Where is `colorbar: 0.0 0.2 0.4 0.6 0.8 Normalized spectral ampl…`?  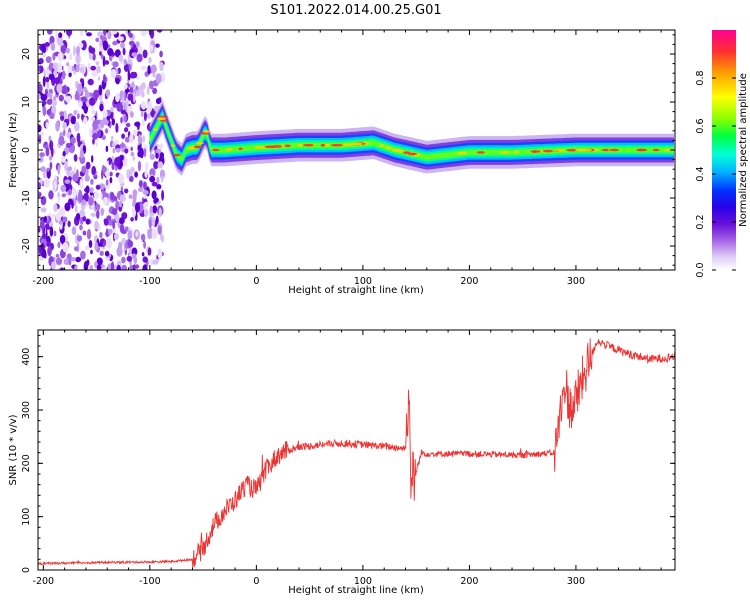
colorbar: 0.0 0.2 0.4 0.6 0.8 Normalized spectral ampl… is located at coordinates (722, 154).